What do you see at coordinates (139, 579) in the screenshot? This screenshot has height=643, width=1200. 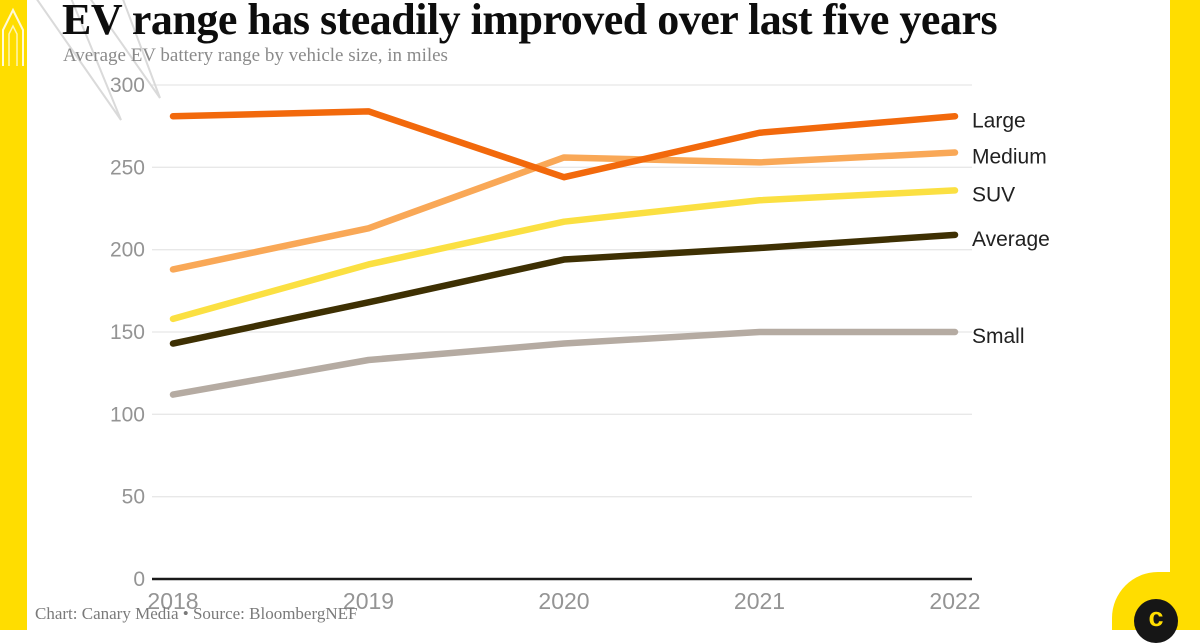 I see `y-tick-label-0: 0` at bounding box center [139, 579].